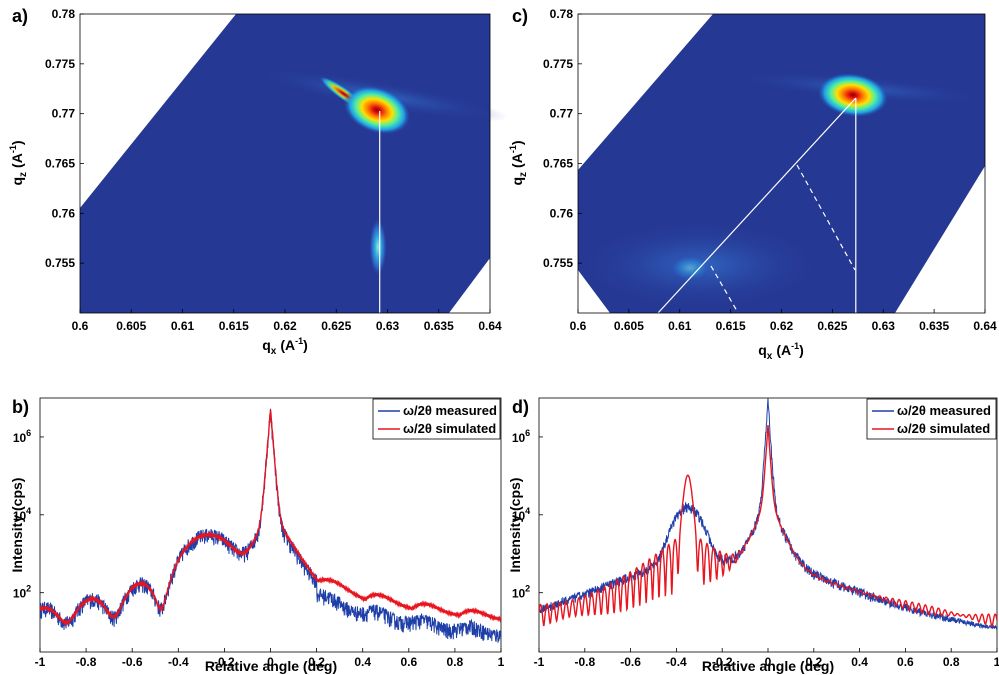 This screenshot has width=999, height=675. Describe the element at coordinates (20, 16) in the screenshot. I see `panel-label-a: a)` at that location.